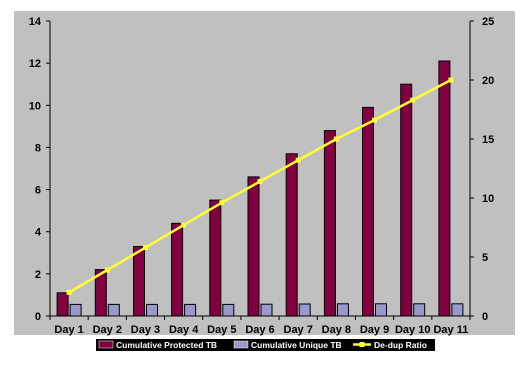 This screenshot has height=365, width=529. I want to click on y-right-tick-label: 10, so click(488, 199).